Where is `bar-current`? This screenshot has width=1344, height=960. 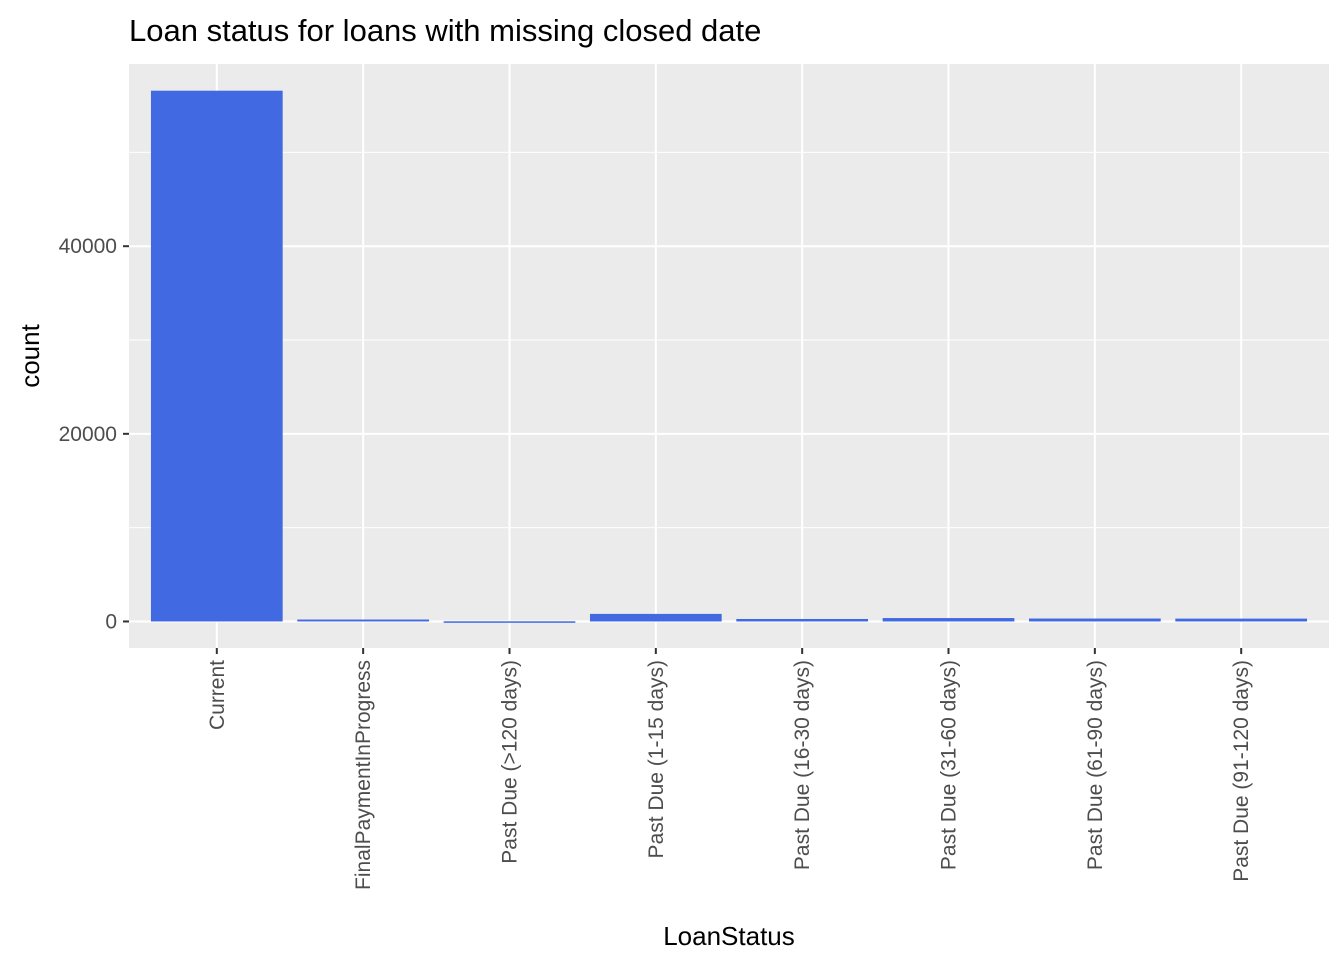 bar-current is located at coordinates (216, 356).